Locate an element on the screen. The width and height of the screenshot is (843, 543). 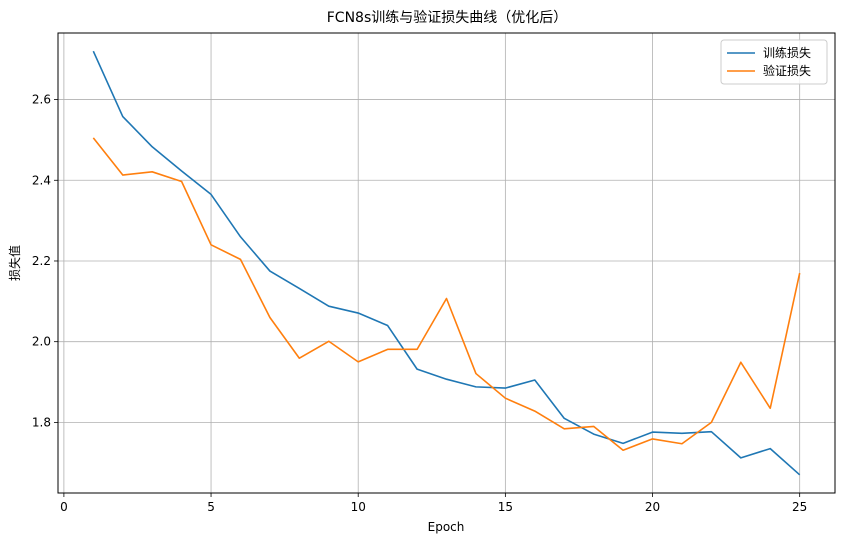
legend-label-2: 验证损失 is located at coordinates (787, 70).